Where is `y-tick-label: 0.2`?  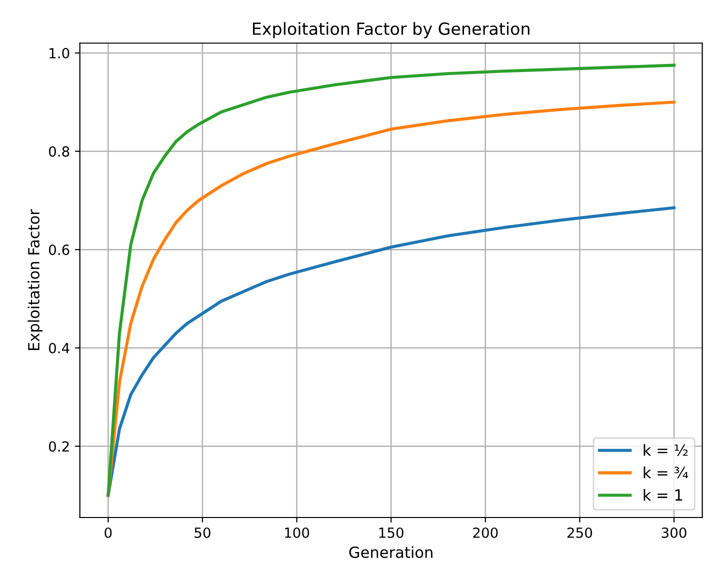
y-tick-label: 0.2 is located at coordinates (58, 446).